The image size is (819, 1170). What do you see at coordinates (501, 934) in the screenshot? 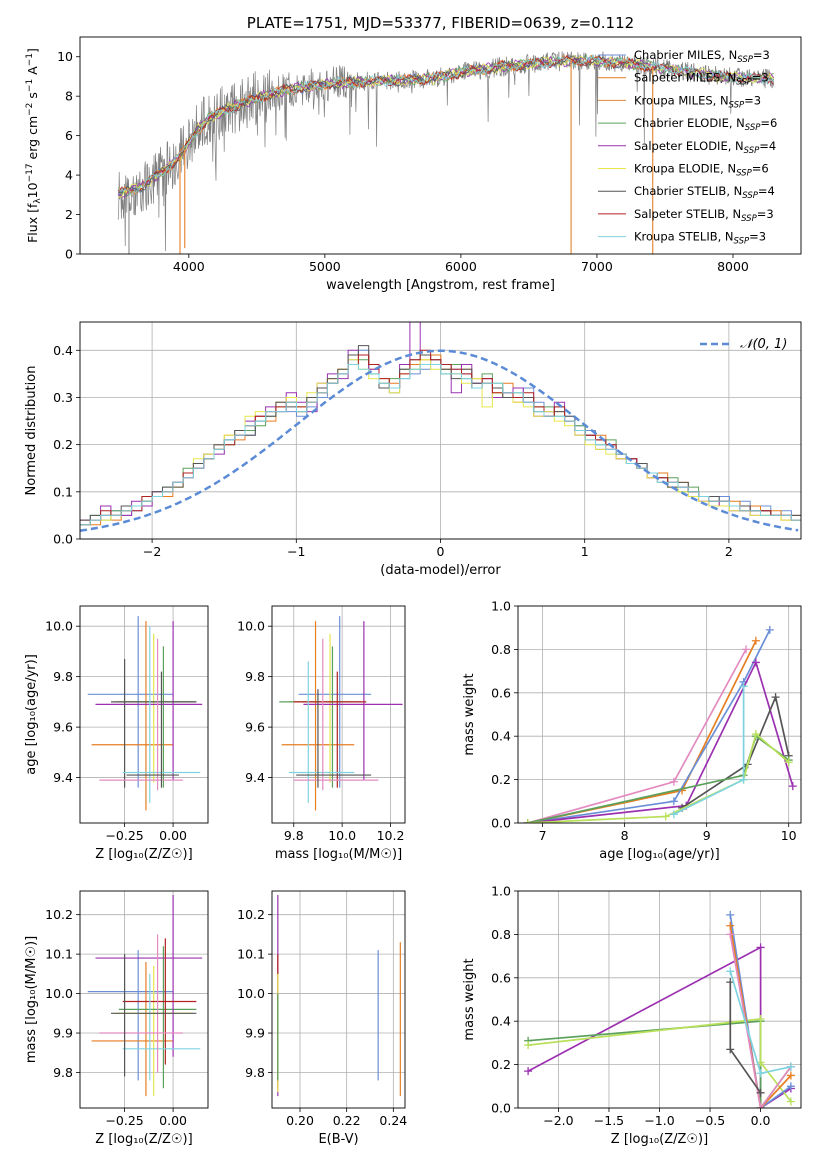
I see `mass_weight_vs_z-ytick-label: 0.8` at bounding box center [501, 934].